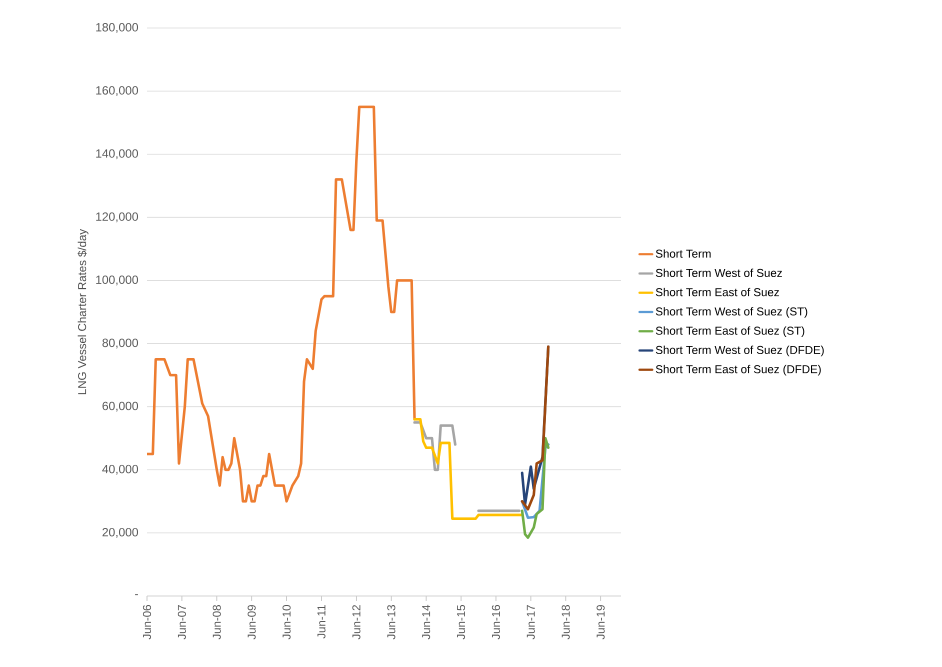 The image size is (942, 667). I want to click on y-tick-label: -, so click(136, 595).